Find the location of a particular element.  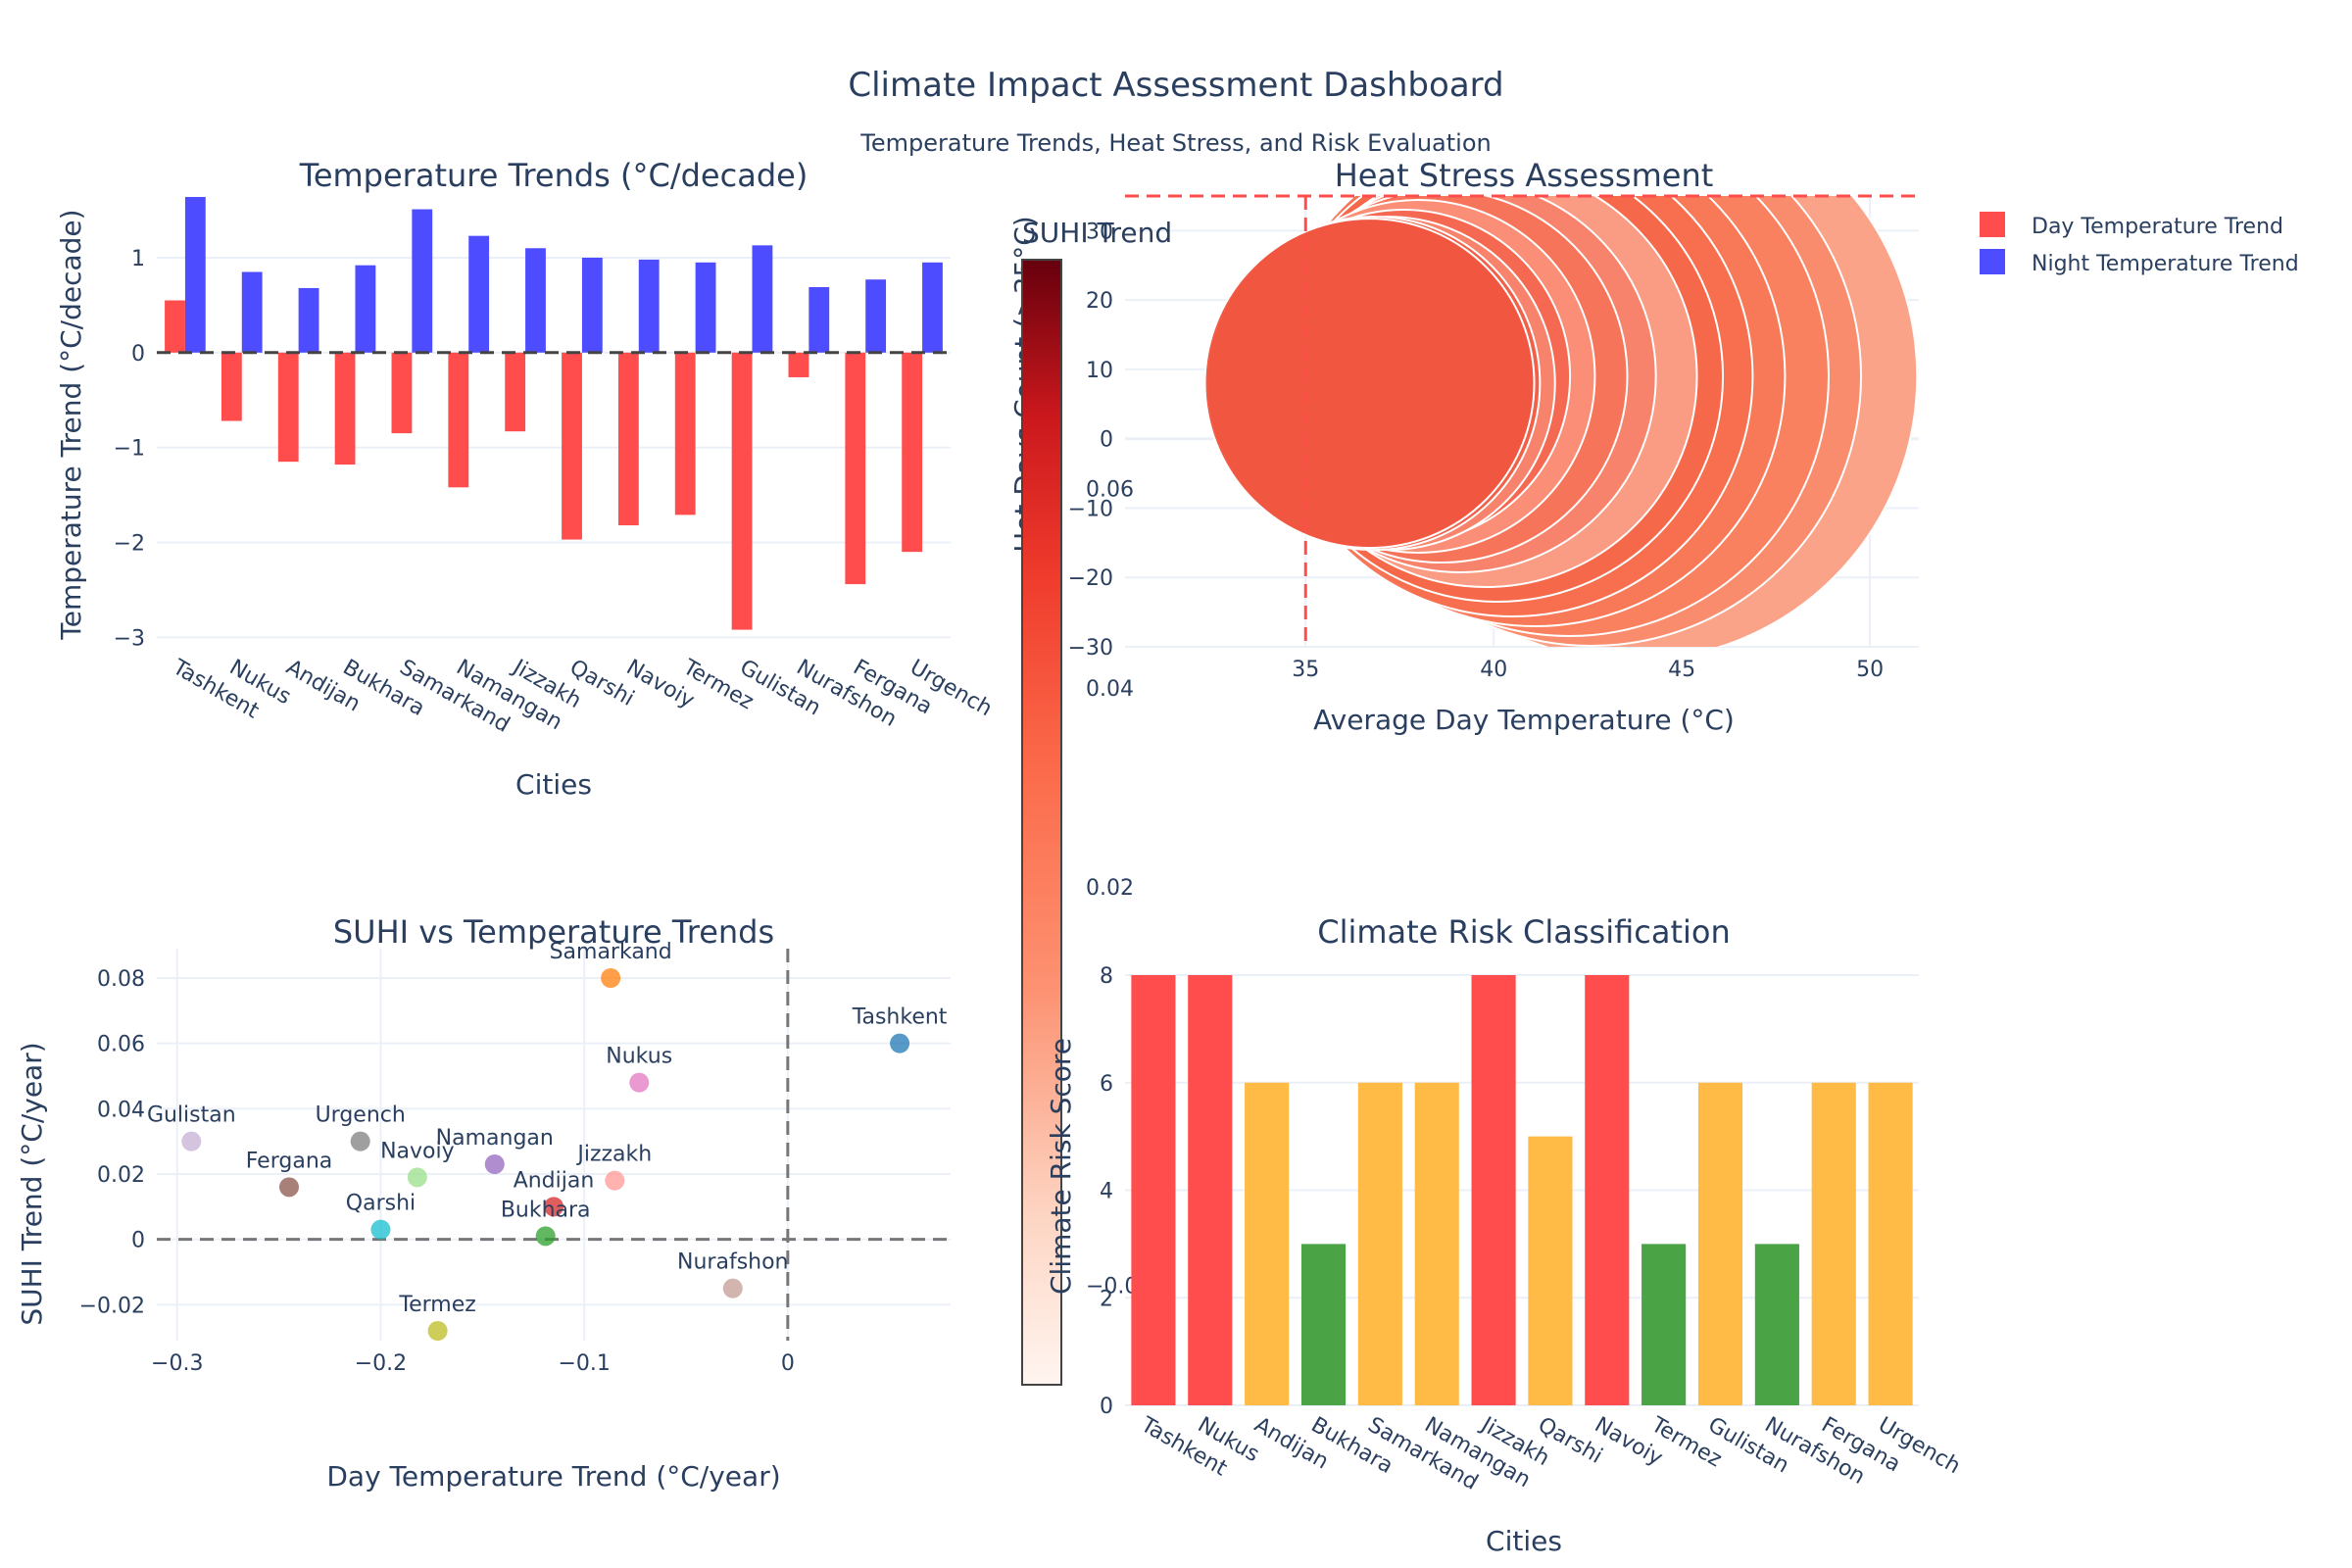

suhi-x-tick: −0.2 is located at coordinates (381, 1363).